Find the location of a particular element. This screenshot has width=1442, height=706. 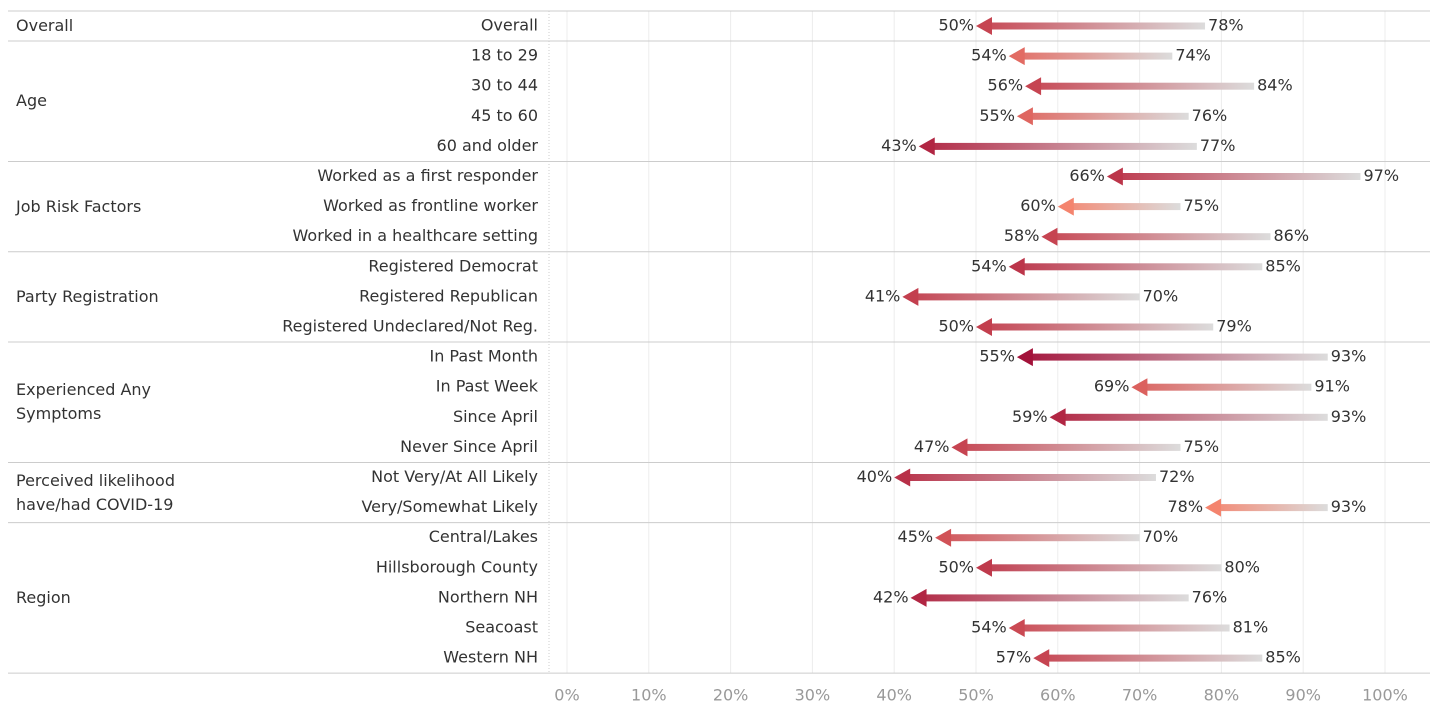

x-tick-label: 60% is located at coordinates (1058, 695).